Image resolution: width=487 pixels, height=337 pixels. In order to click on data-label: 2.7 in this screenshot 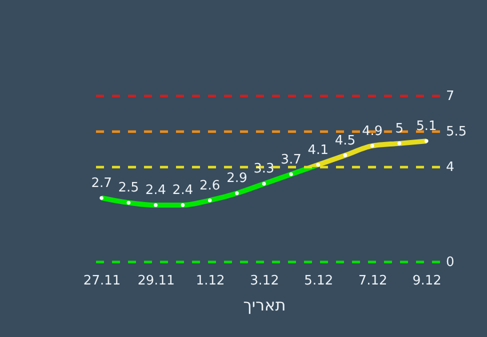, I will do `click(101, 183)`.